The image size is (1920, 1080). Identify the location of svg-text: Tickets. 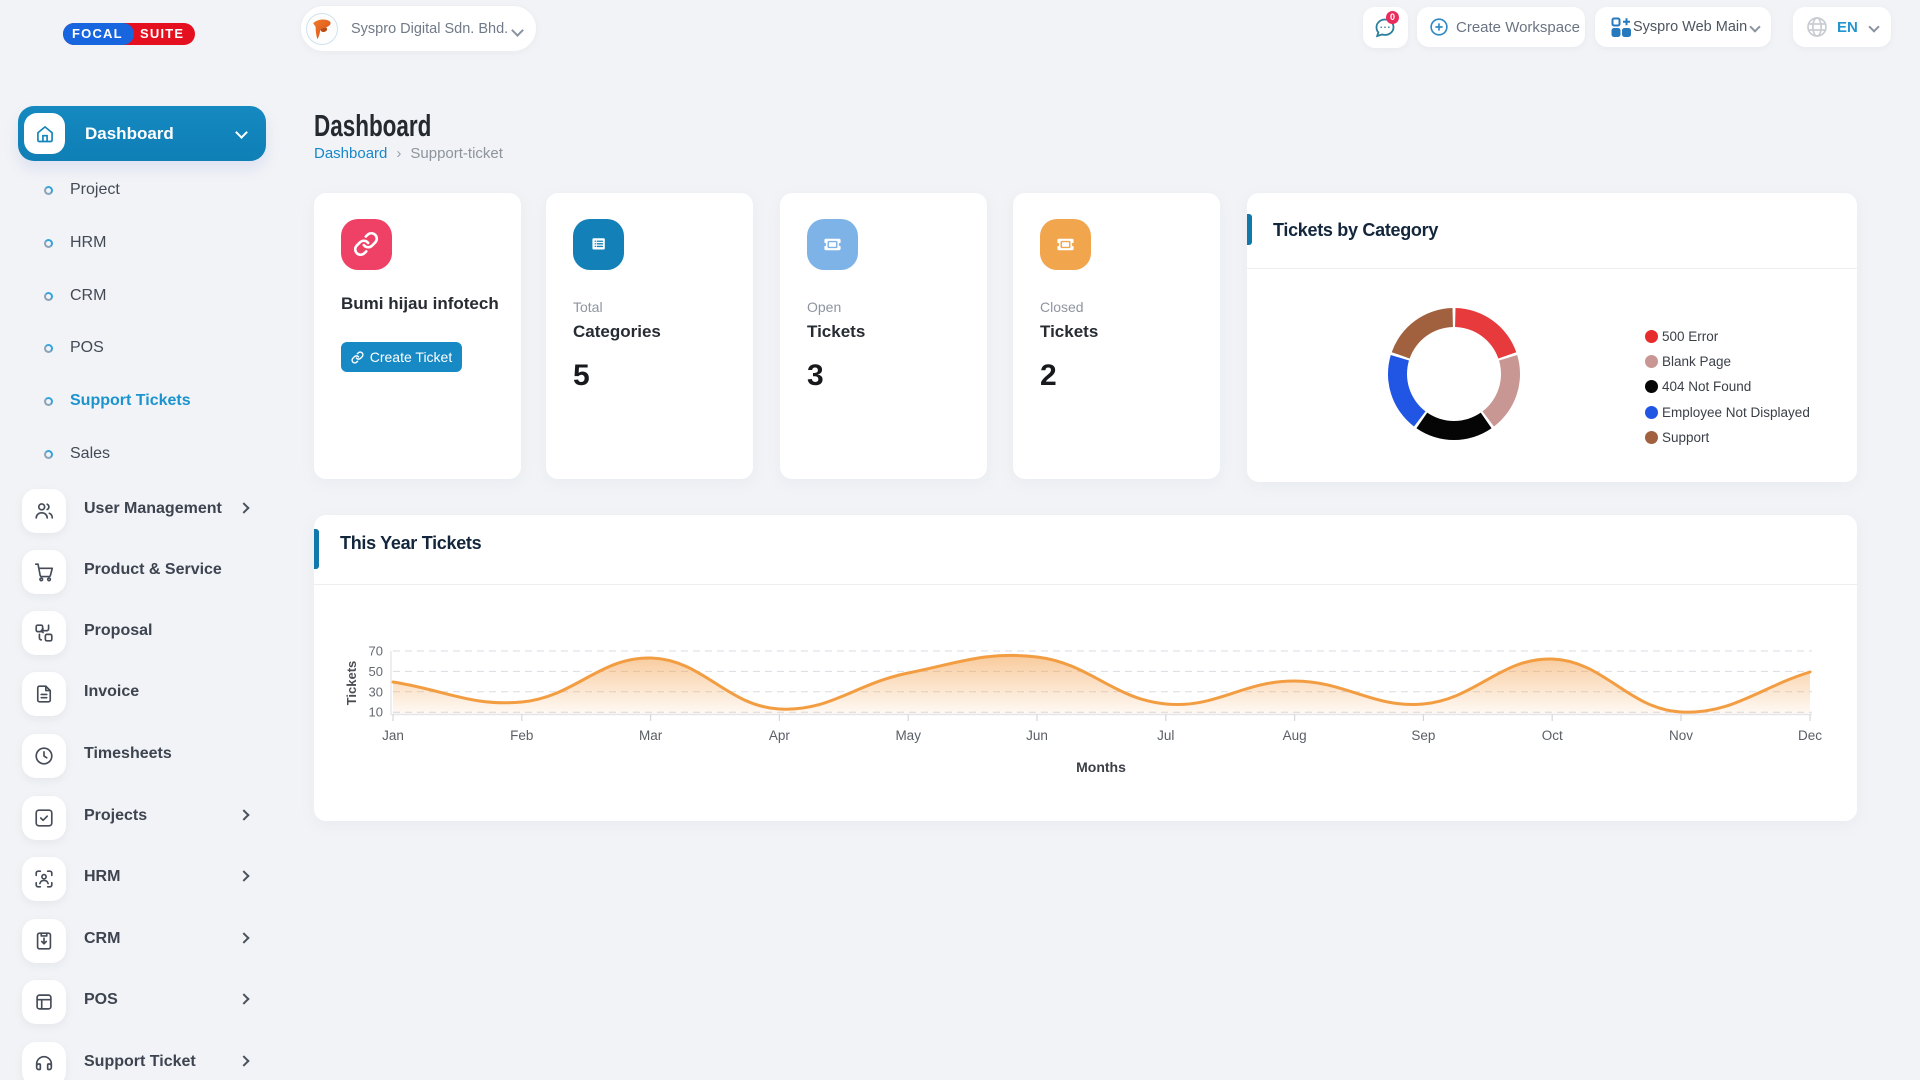
(351, 683).